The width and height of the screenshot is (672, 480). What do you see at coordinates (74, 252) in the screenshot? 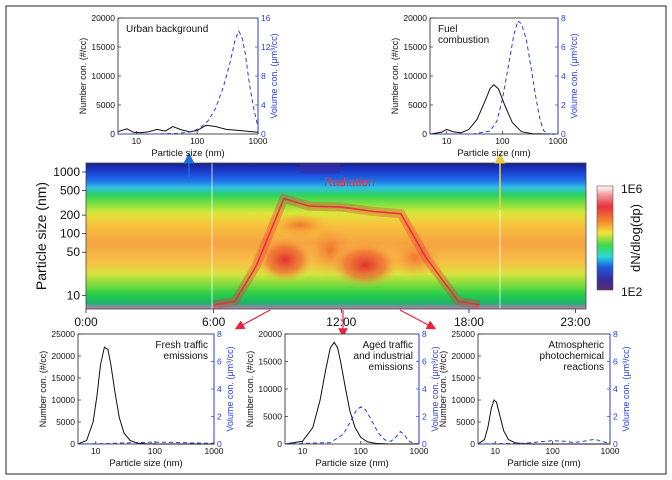
I see `main-y-tick-label: 50` at bounding box center [74, 252].